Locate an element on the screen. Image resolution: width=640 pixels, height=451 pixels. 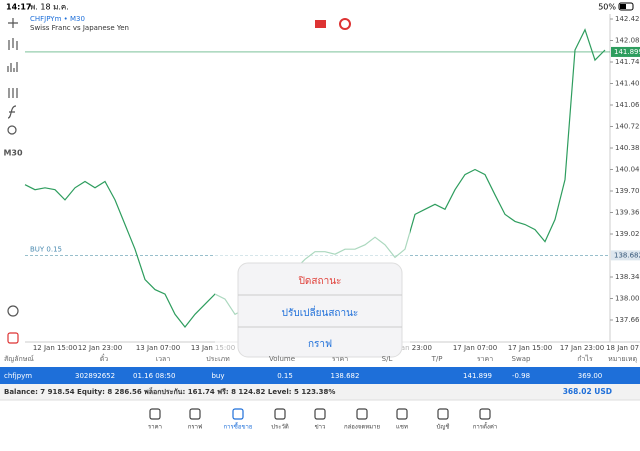
column-header: ตั๋ว is located at coordinates (104, 358).